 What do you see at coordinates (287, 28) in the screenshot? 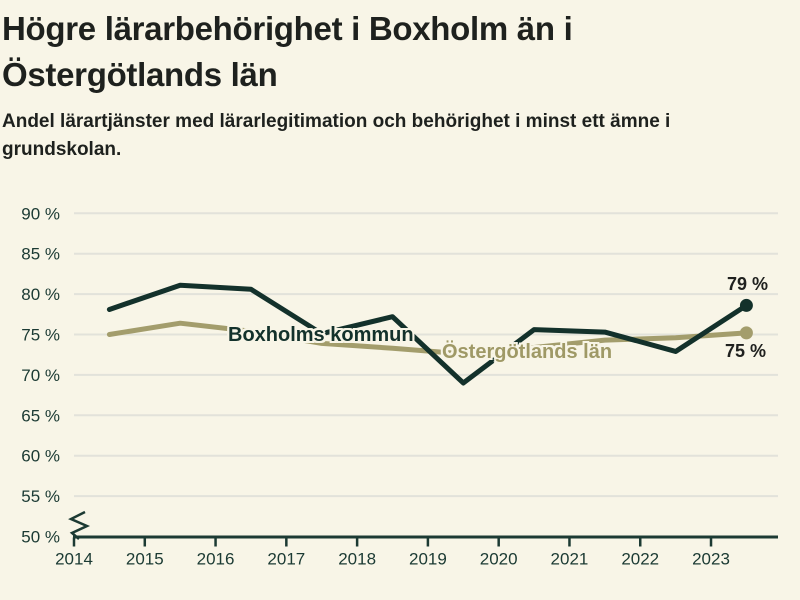
I see `page-title-line-1: Högre lärarbehörighet i Boxholm än i` at bounding box center [287, 28].